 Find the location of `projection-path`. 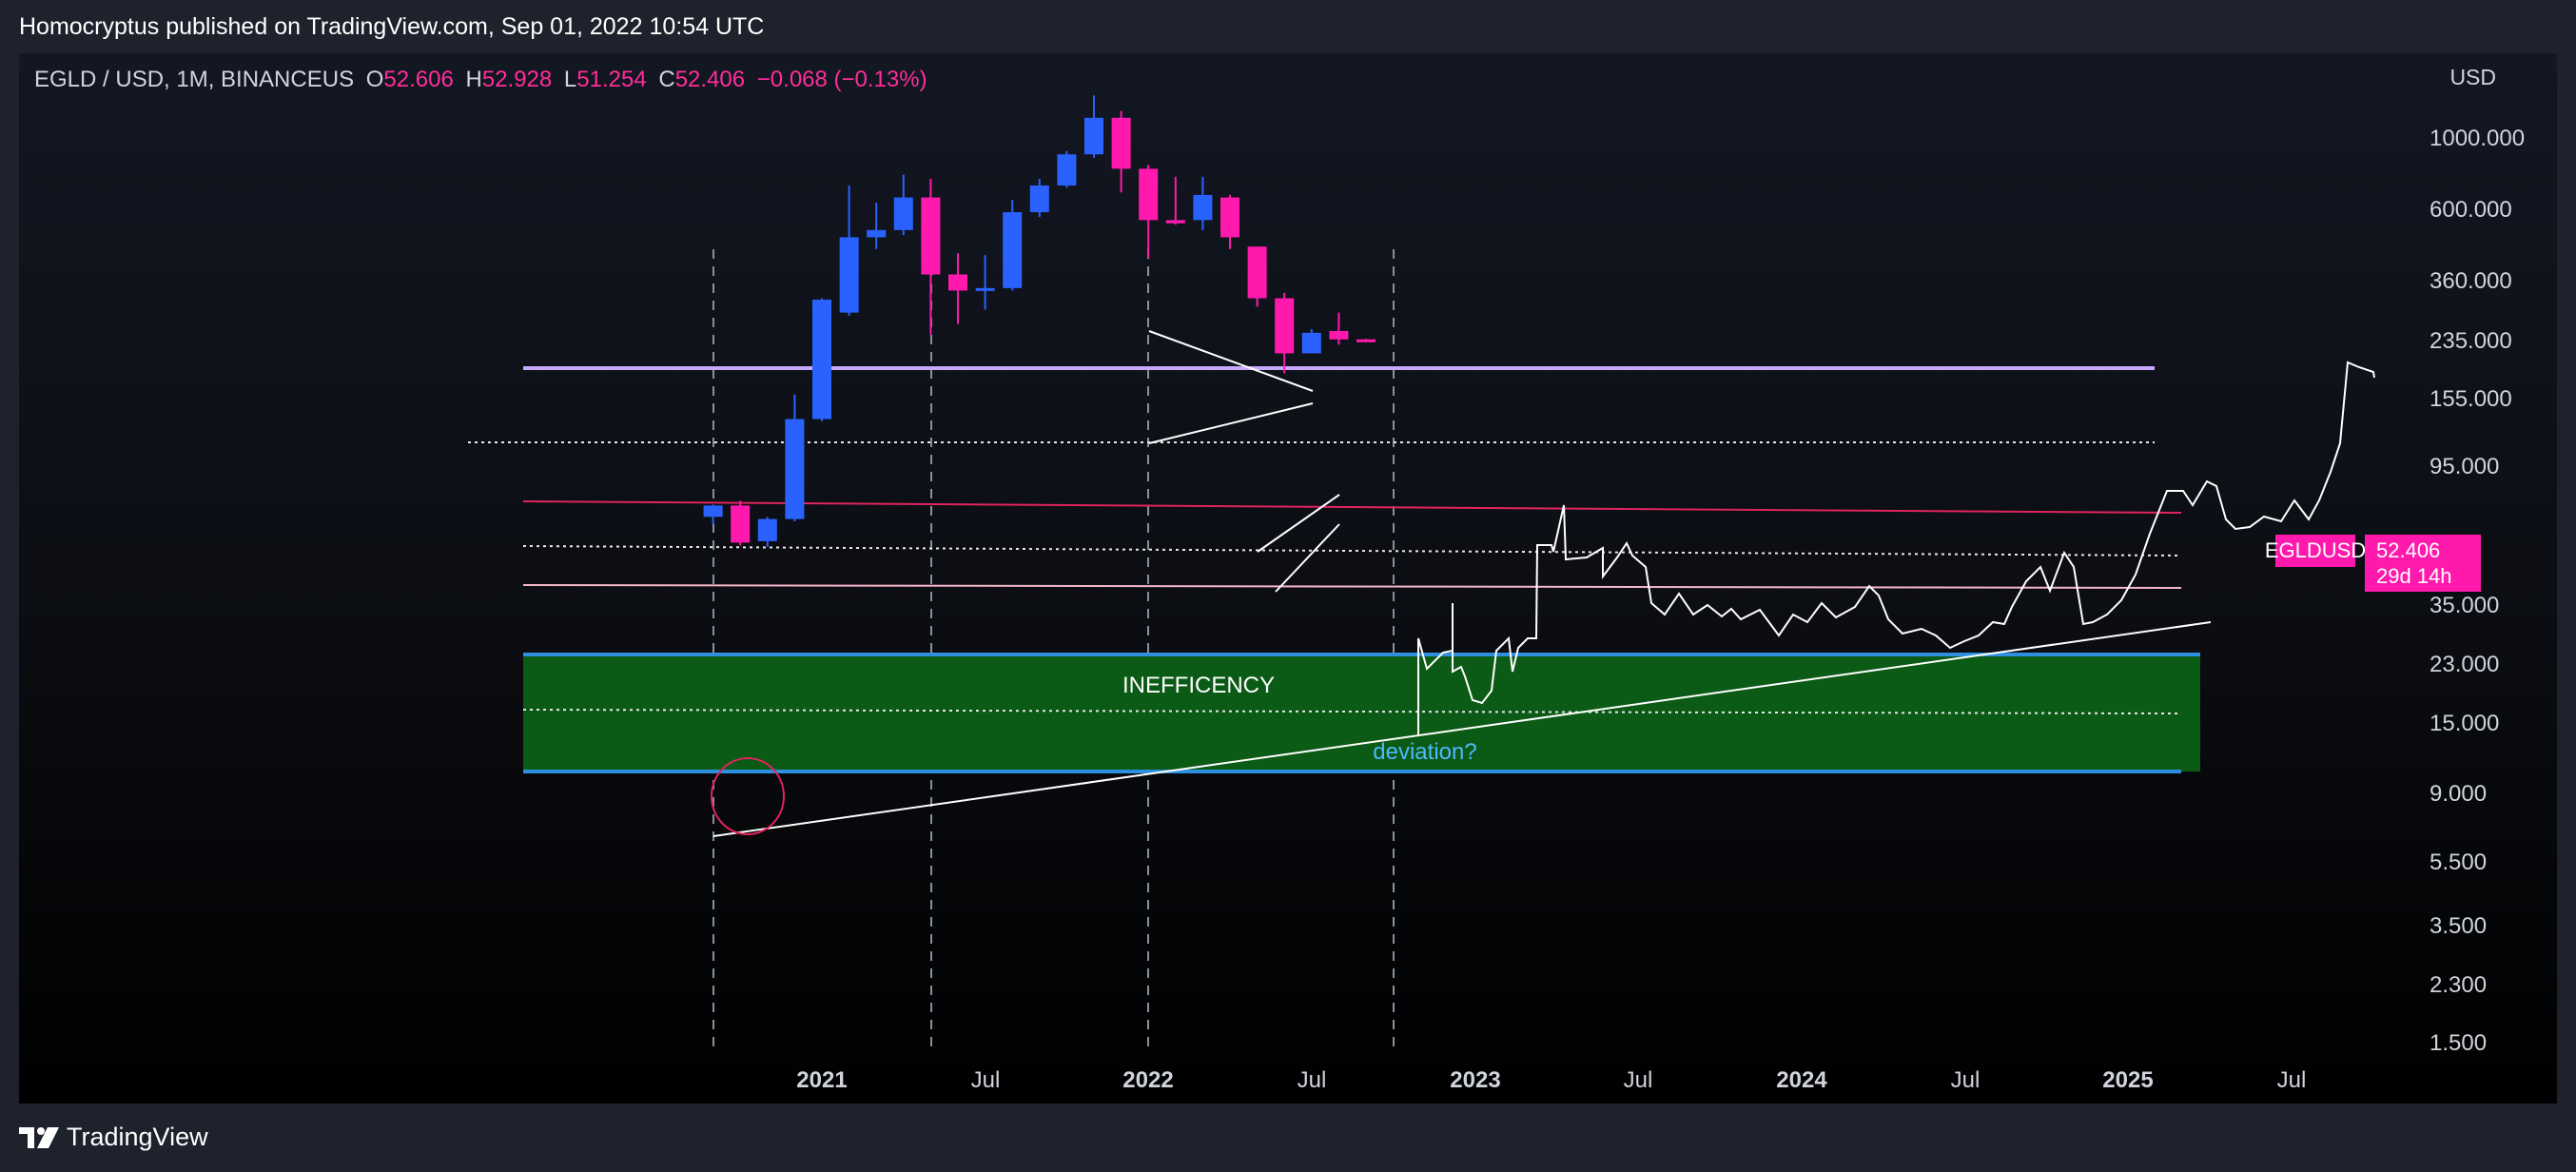

projection-path is located at coordinates (1896, 549).